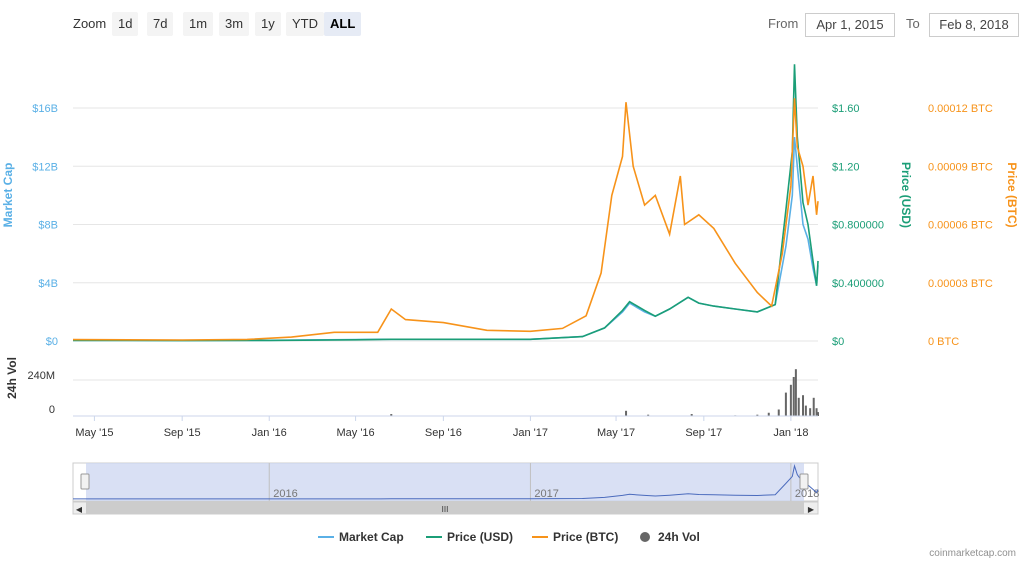 This screenshot has height=563, width=1024. What do you see at coordinates (48, 284) in the screenshot?
I see `market-cap-tick-label: $4B` at bounding box center [48, 284].